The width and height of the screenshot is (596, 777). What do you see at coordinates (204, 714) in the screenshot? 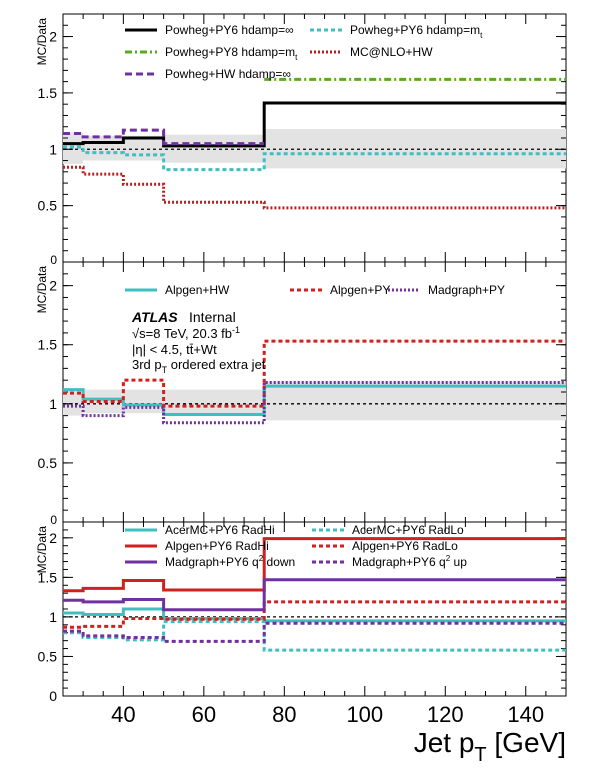
I see `x-tick-label: 60` at bounding box center [204, 714].